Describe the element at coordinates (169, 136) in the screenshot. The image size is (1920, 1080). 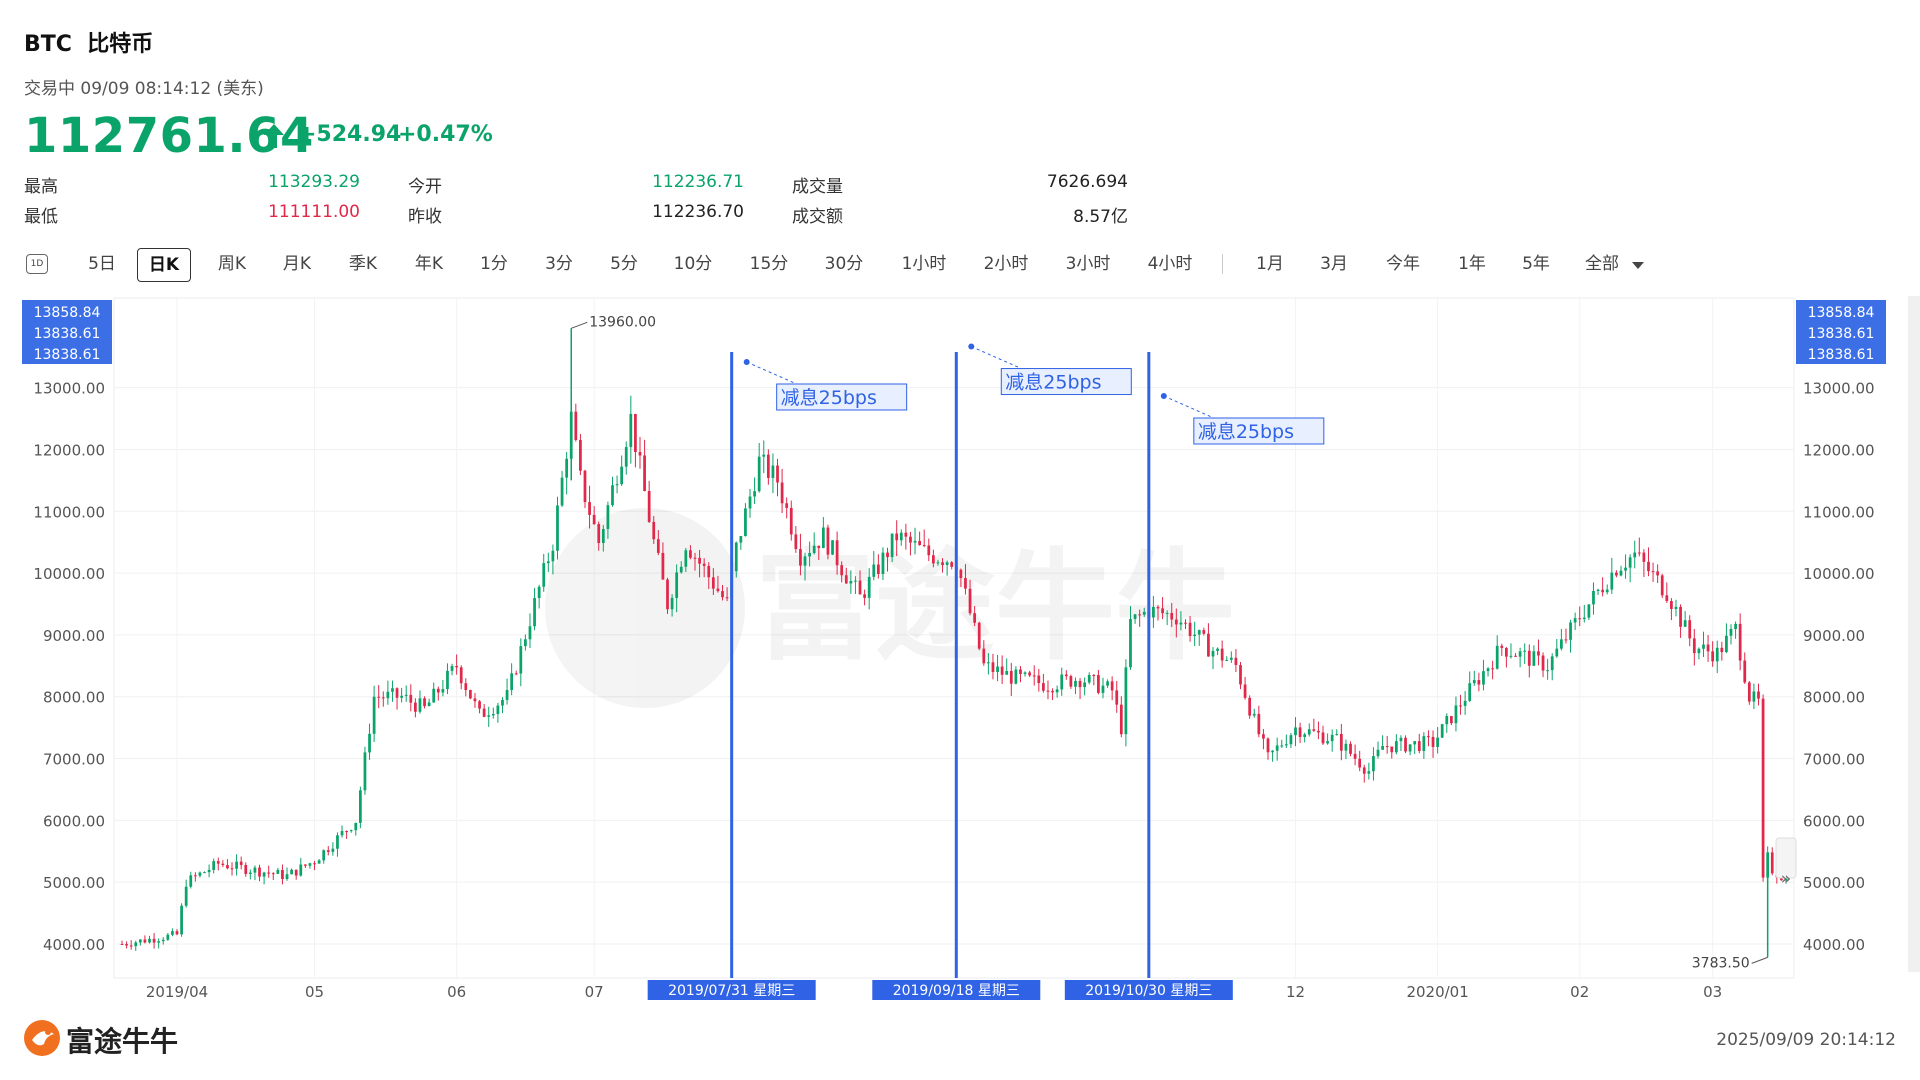
I see `last-price: 112761.64` at that location.